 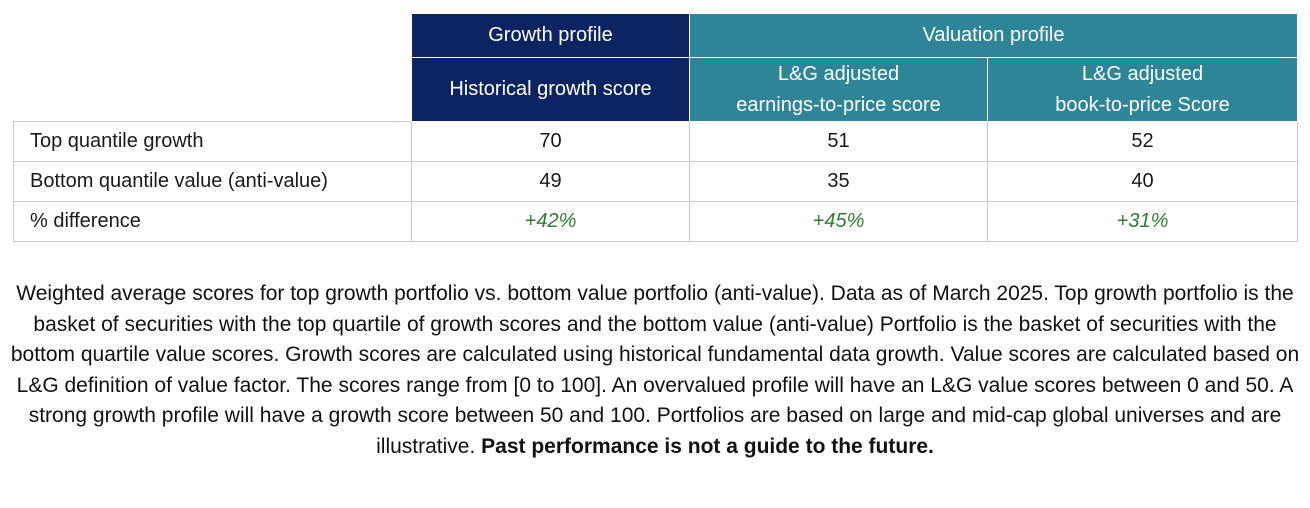 I want to click on ep-score-cell: 35, so click(x=838, y=181).